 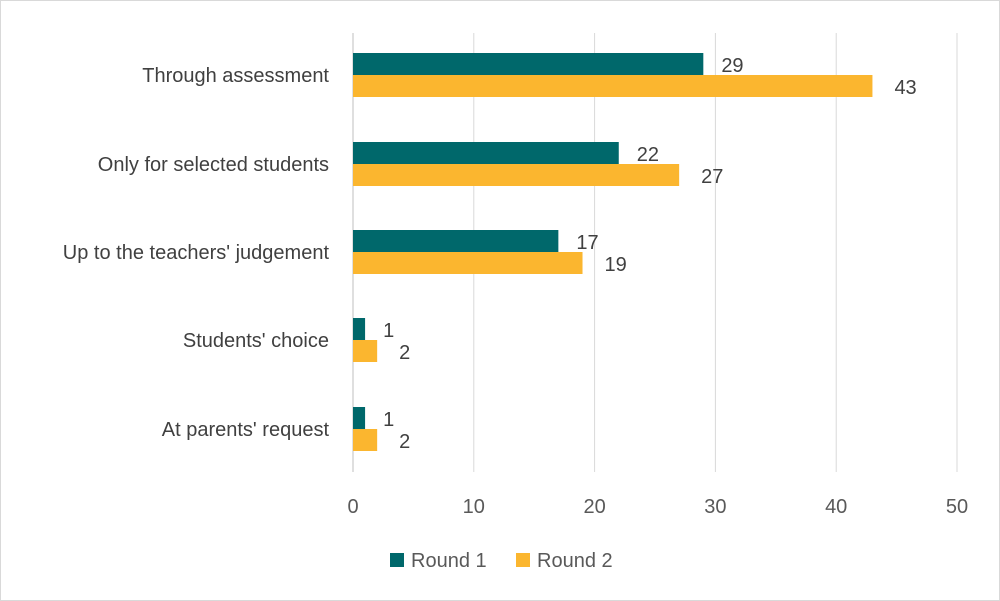 I want to click on x-tick-label-40: 40, so click(x=836, y=507).